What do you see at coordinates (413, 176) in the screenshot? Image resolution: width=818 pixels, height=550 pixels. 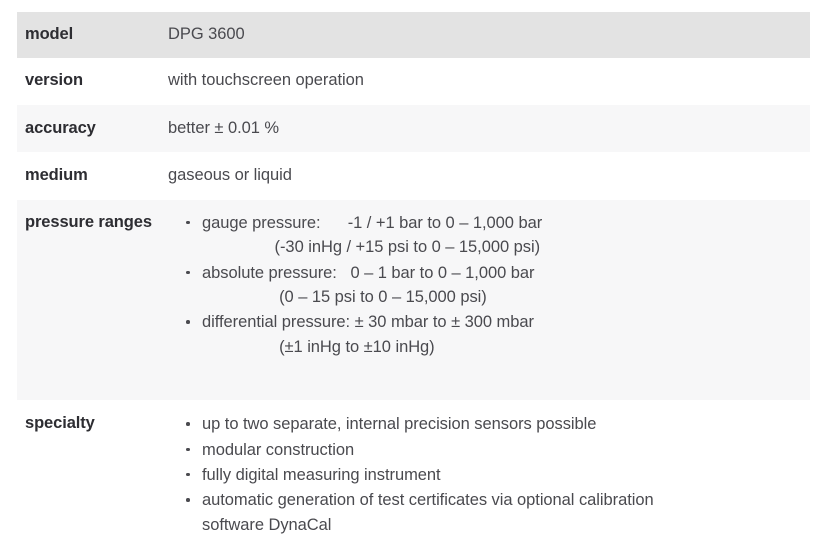 I see `table-row: medium gaseous or liquid` at bounding box center [413, 176].